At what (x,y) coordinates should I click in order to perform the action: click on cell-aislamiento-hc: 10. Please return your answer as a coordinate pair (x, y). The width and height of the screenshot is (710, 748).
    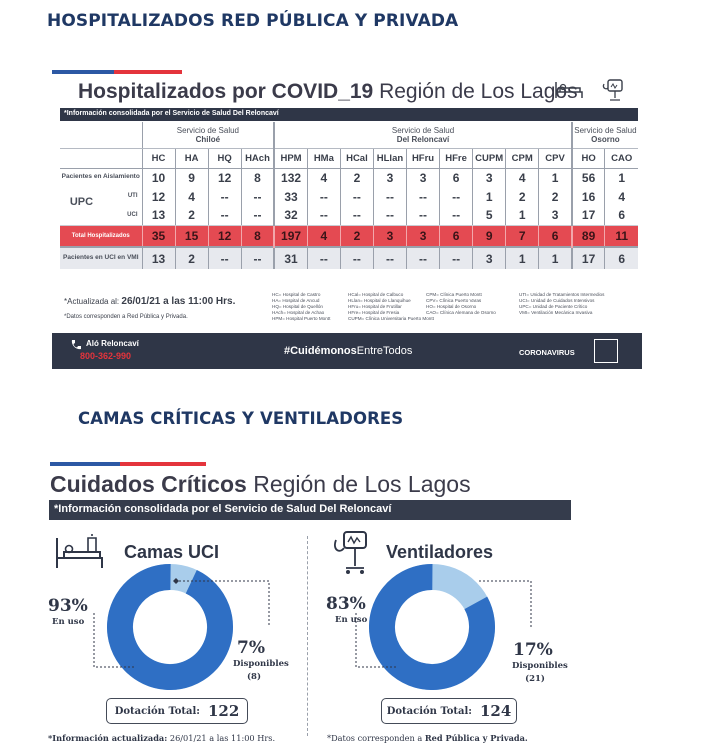
    Looking at the image, I should click on (158, 177).